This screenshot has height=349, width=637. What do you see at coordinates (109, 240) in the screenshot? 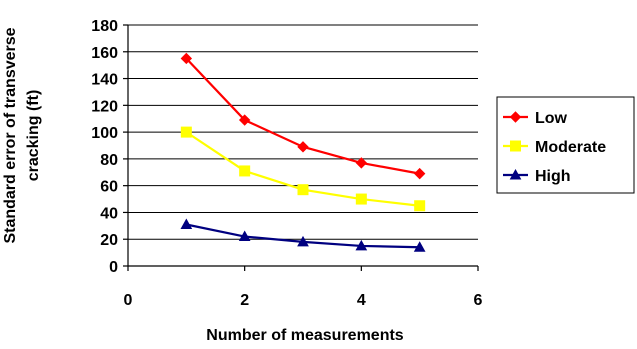
I see `y-tick-label: 20` at bounding box center [109, 240].